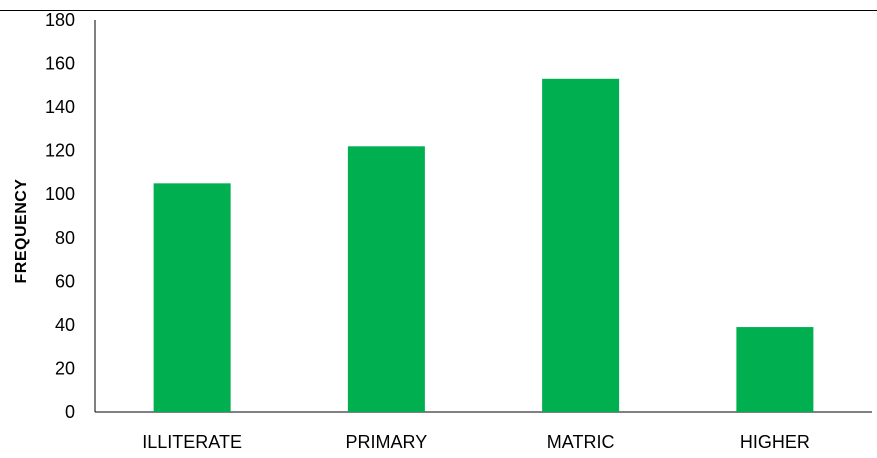  Describe the element at coordinates (438, 10) in the screenshot. I see `top-border-line` at that location.